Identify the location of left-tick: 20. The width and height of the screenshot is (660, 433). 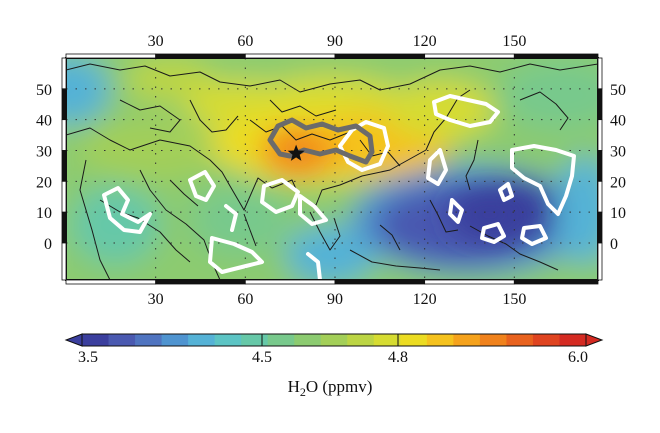
(44, 182).